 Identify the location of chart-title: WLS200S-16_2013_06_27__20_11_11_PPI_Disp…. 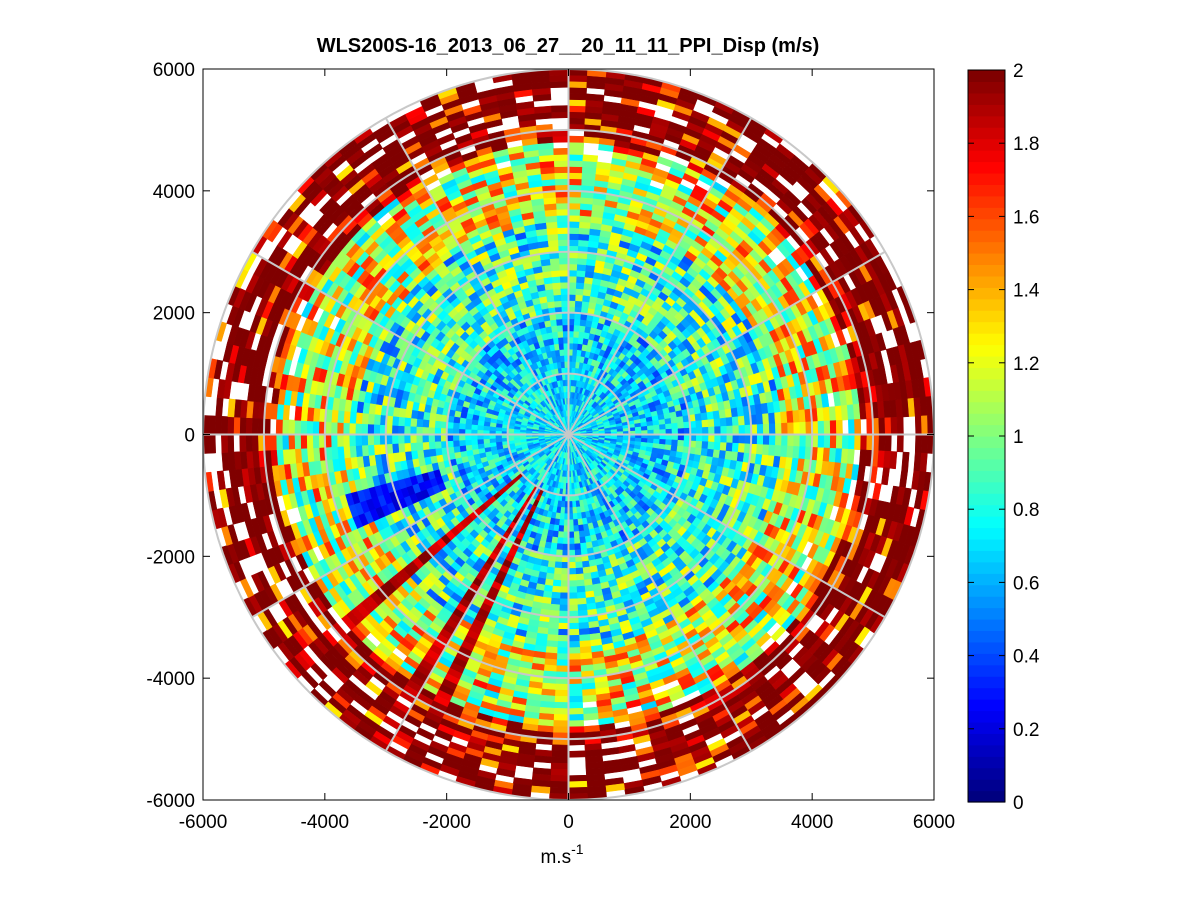
(568, 46).